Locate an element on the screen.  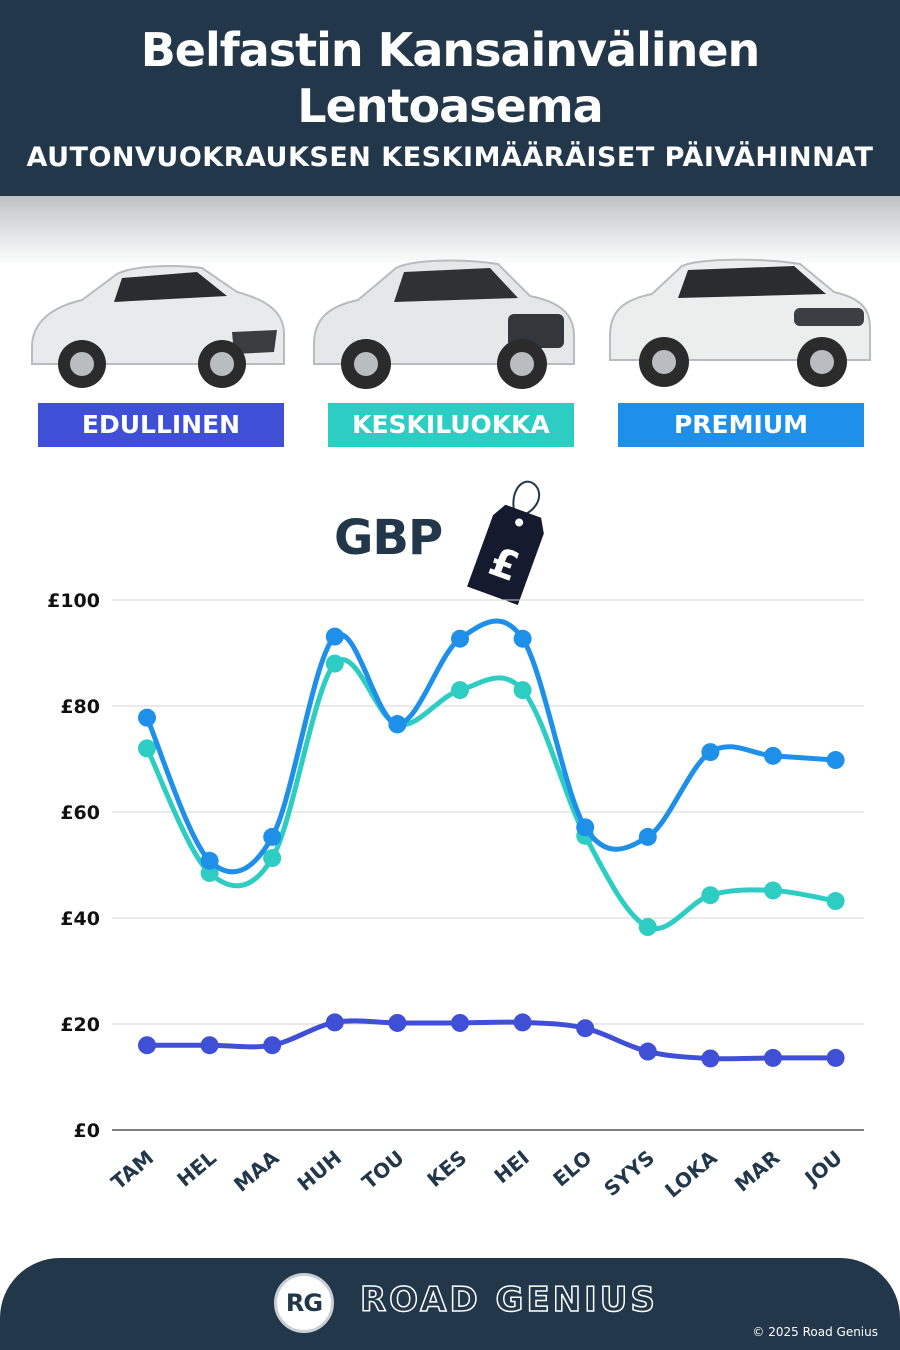
category-badge-midsize: KESKILUOKKA is located at coordinates (451, 425).